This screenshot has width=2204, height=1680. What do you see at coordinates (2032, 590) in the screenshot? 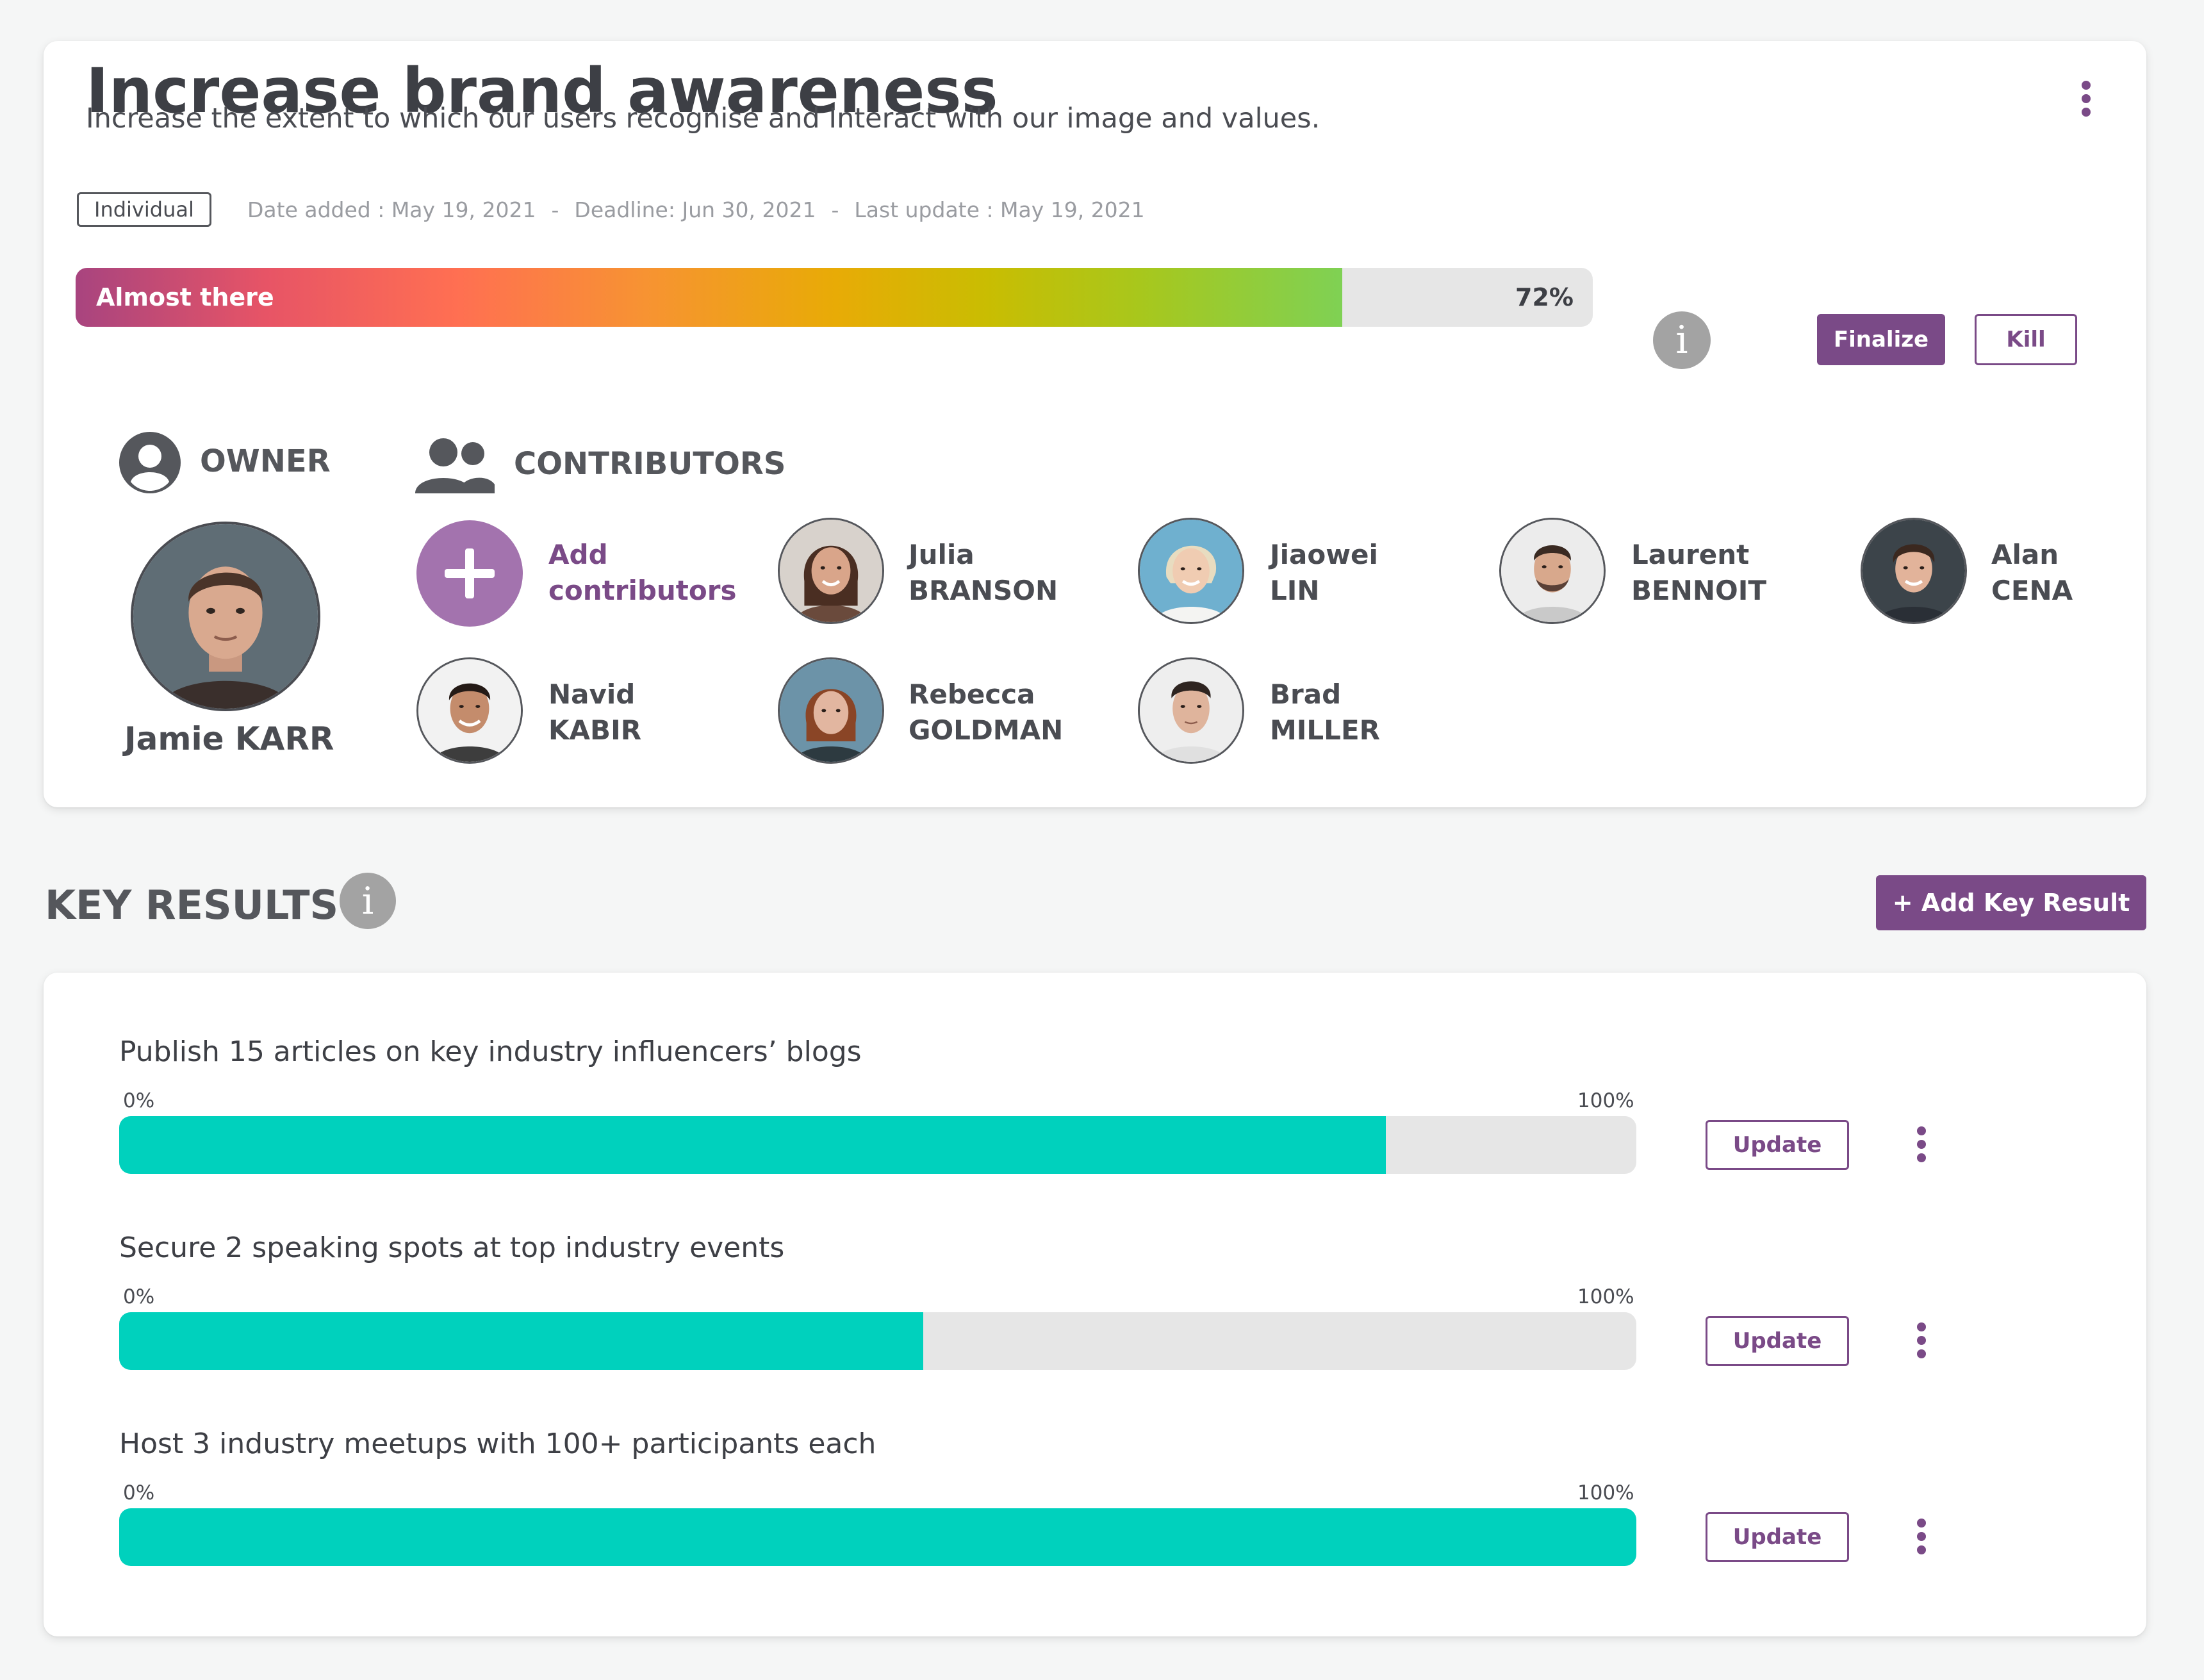
I see `contributor-last-name: CENA` at bounding box center [2032, 590].